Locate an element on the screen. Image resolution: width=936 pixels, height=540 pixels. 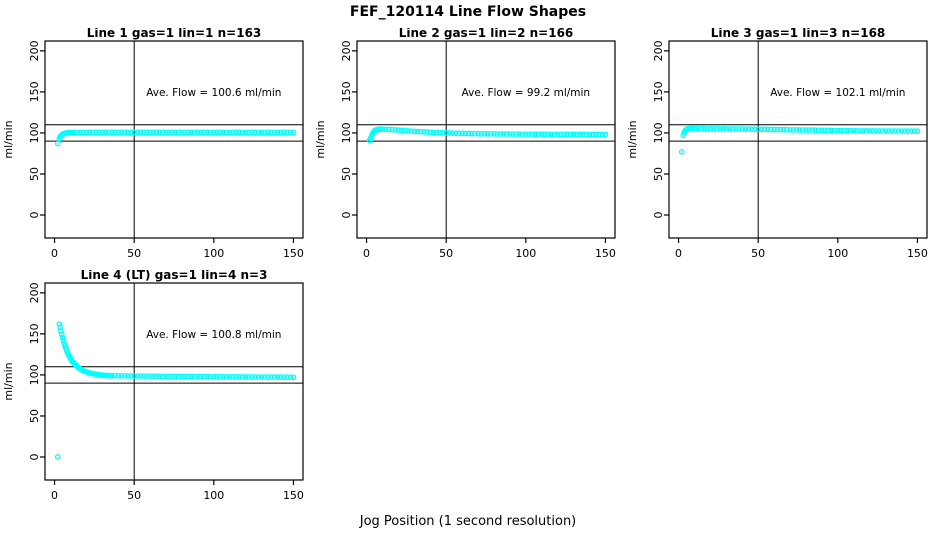
subplot-title: Line 1 gas=1 lin=1 n=163 is located at coordinates (174, 34).